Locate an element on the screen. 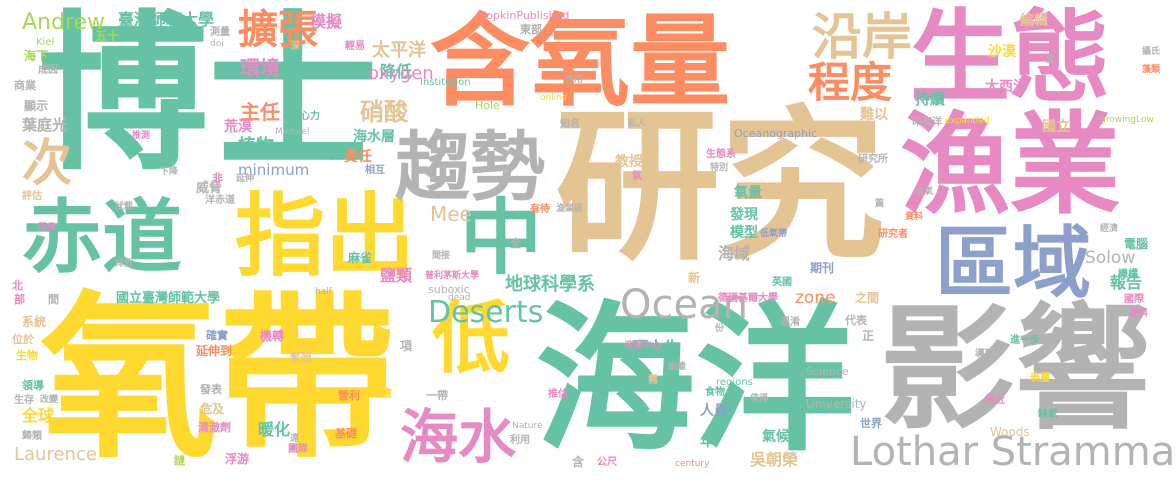 This screenshot has width=1175, height=482. word-yanshen: 延伸 is located at coordinates (245, 179).